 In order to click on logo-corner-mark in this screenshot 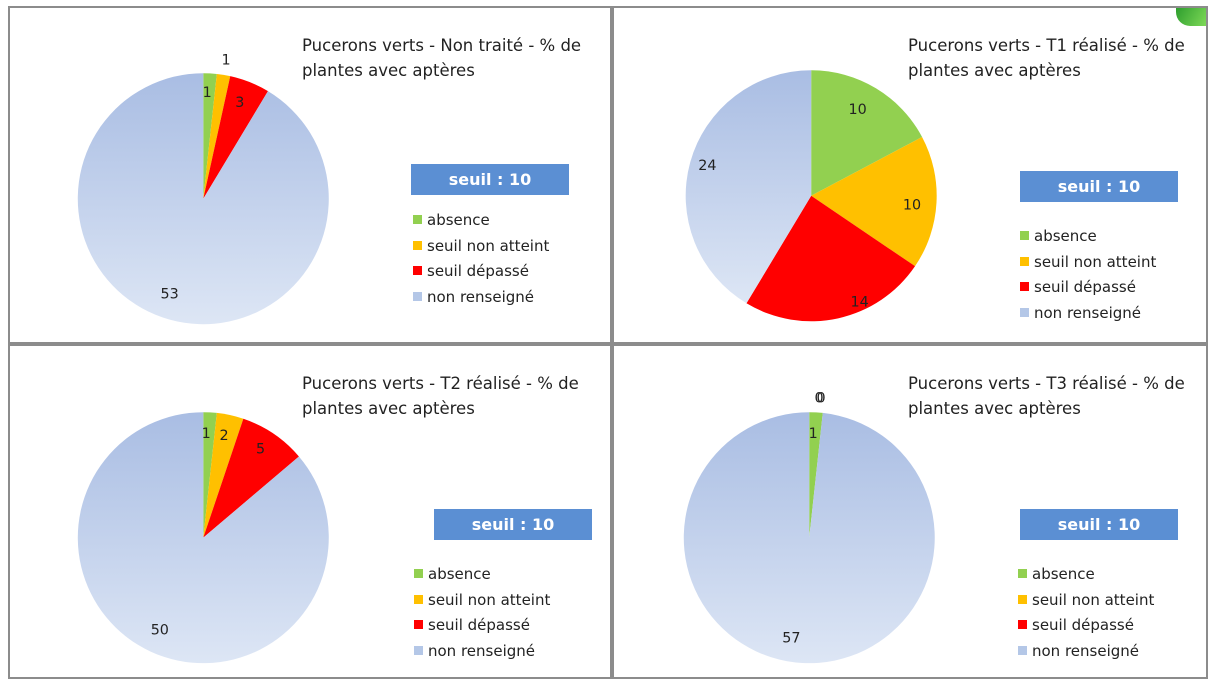, I will do `click(1191, 17)`.